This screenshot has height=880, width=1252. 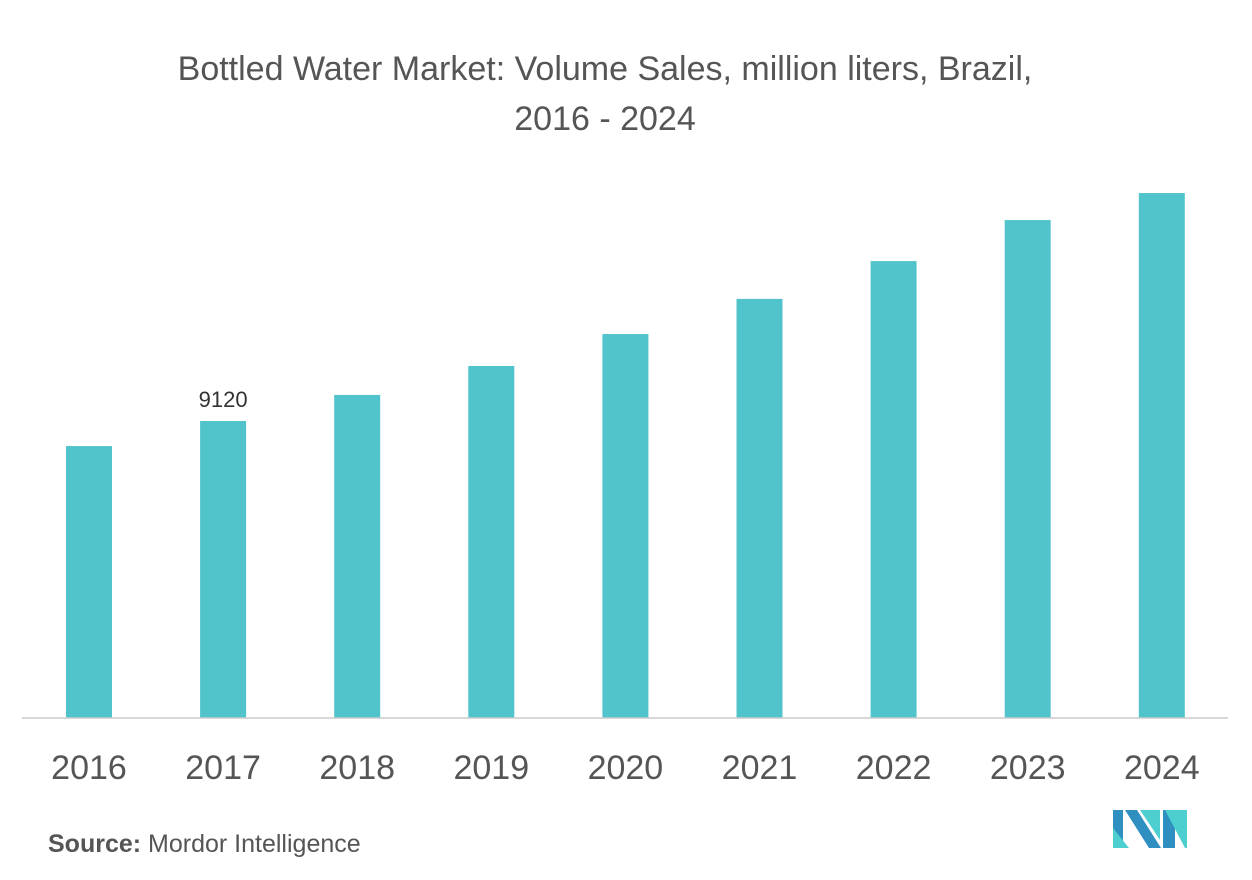 I want to click on bar-2022, so click(x=893, y=489).